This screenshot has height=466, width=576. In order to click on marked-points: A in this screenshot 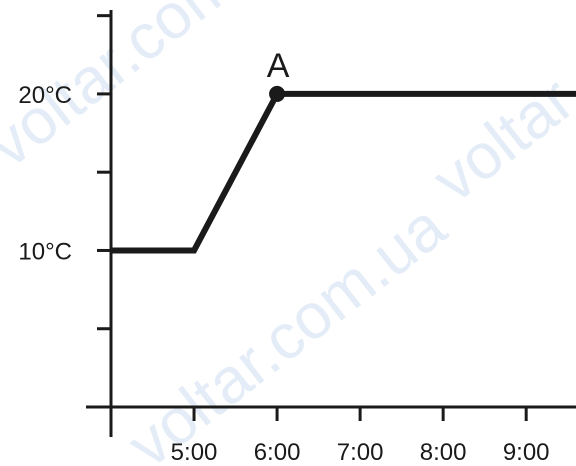, I will do `click(278, 74)`.